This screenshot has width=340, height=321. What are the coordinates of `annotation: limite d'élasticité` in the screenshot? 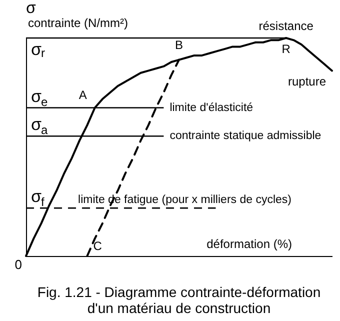 It's located at (212, 108).